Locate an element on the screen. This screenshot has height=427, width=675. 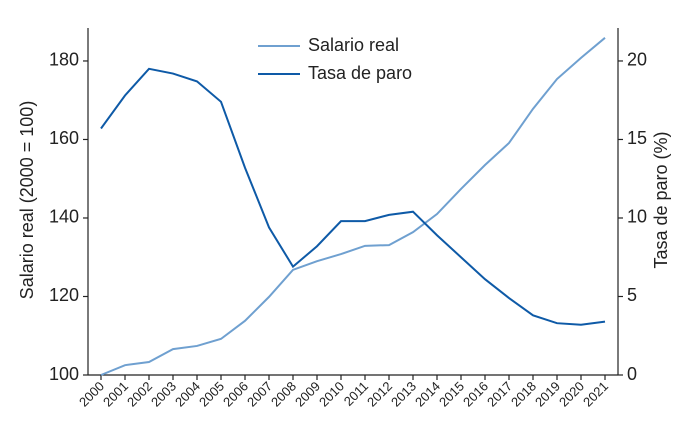
x-tick-label: 2002 is located at coordinates (139, 394).